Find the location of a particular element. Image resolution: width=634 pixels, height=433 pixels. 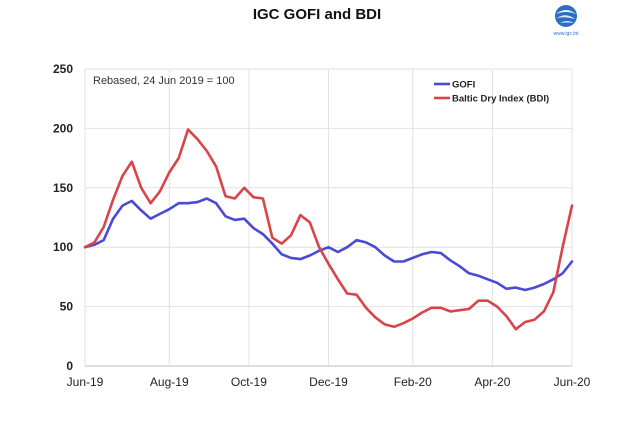

y-tick-label: 100 is located at coordinates (63, 247).